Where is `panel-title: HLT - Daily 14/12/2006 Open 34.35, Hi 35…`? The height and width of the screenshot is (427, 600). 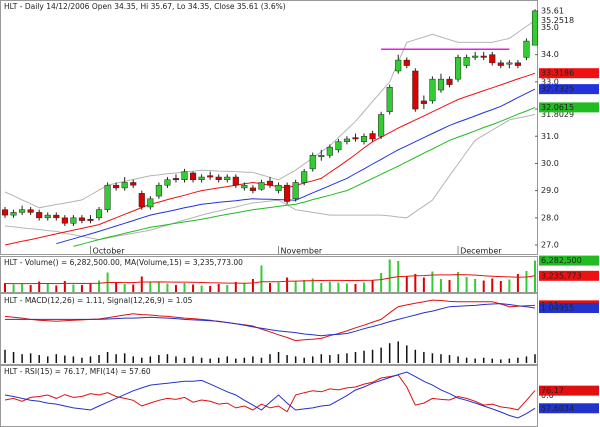 panel-title: HLT - Daily 14/12/2006 Open 34.35, Hi 35… is located at coordinates (145, 6).